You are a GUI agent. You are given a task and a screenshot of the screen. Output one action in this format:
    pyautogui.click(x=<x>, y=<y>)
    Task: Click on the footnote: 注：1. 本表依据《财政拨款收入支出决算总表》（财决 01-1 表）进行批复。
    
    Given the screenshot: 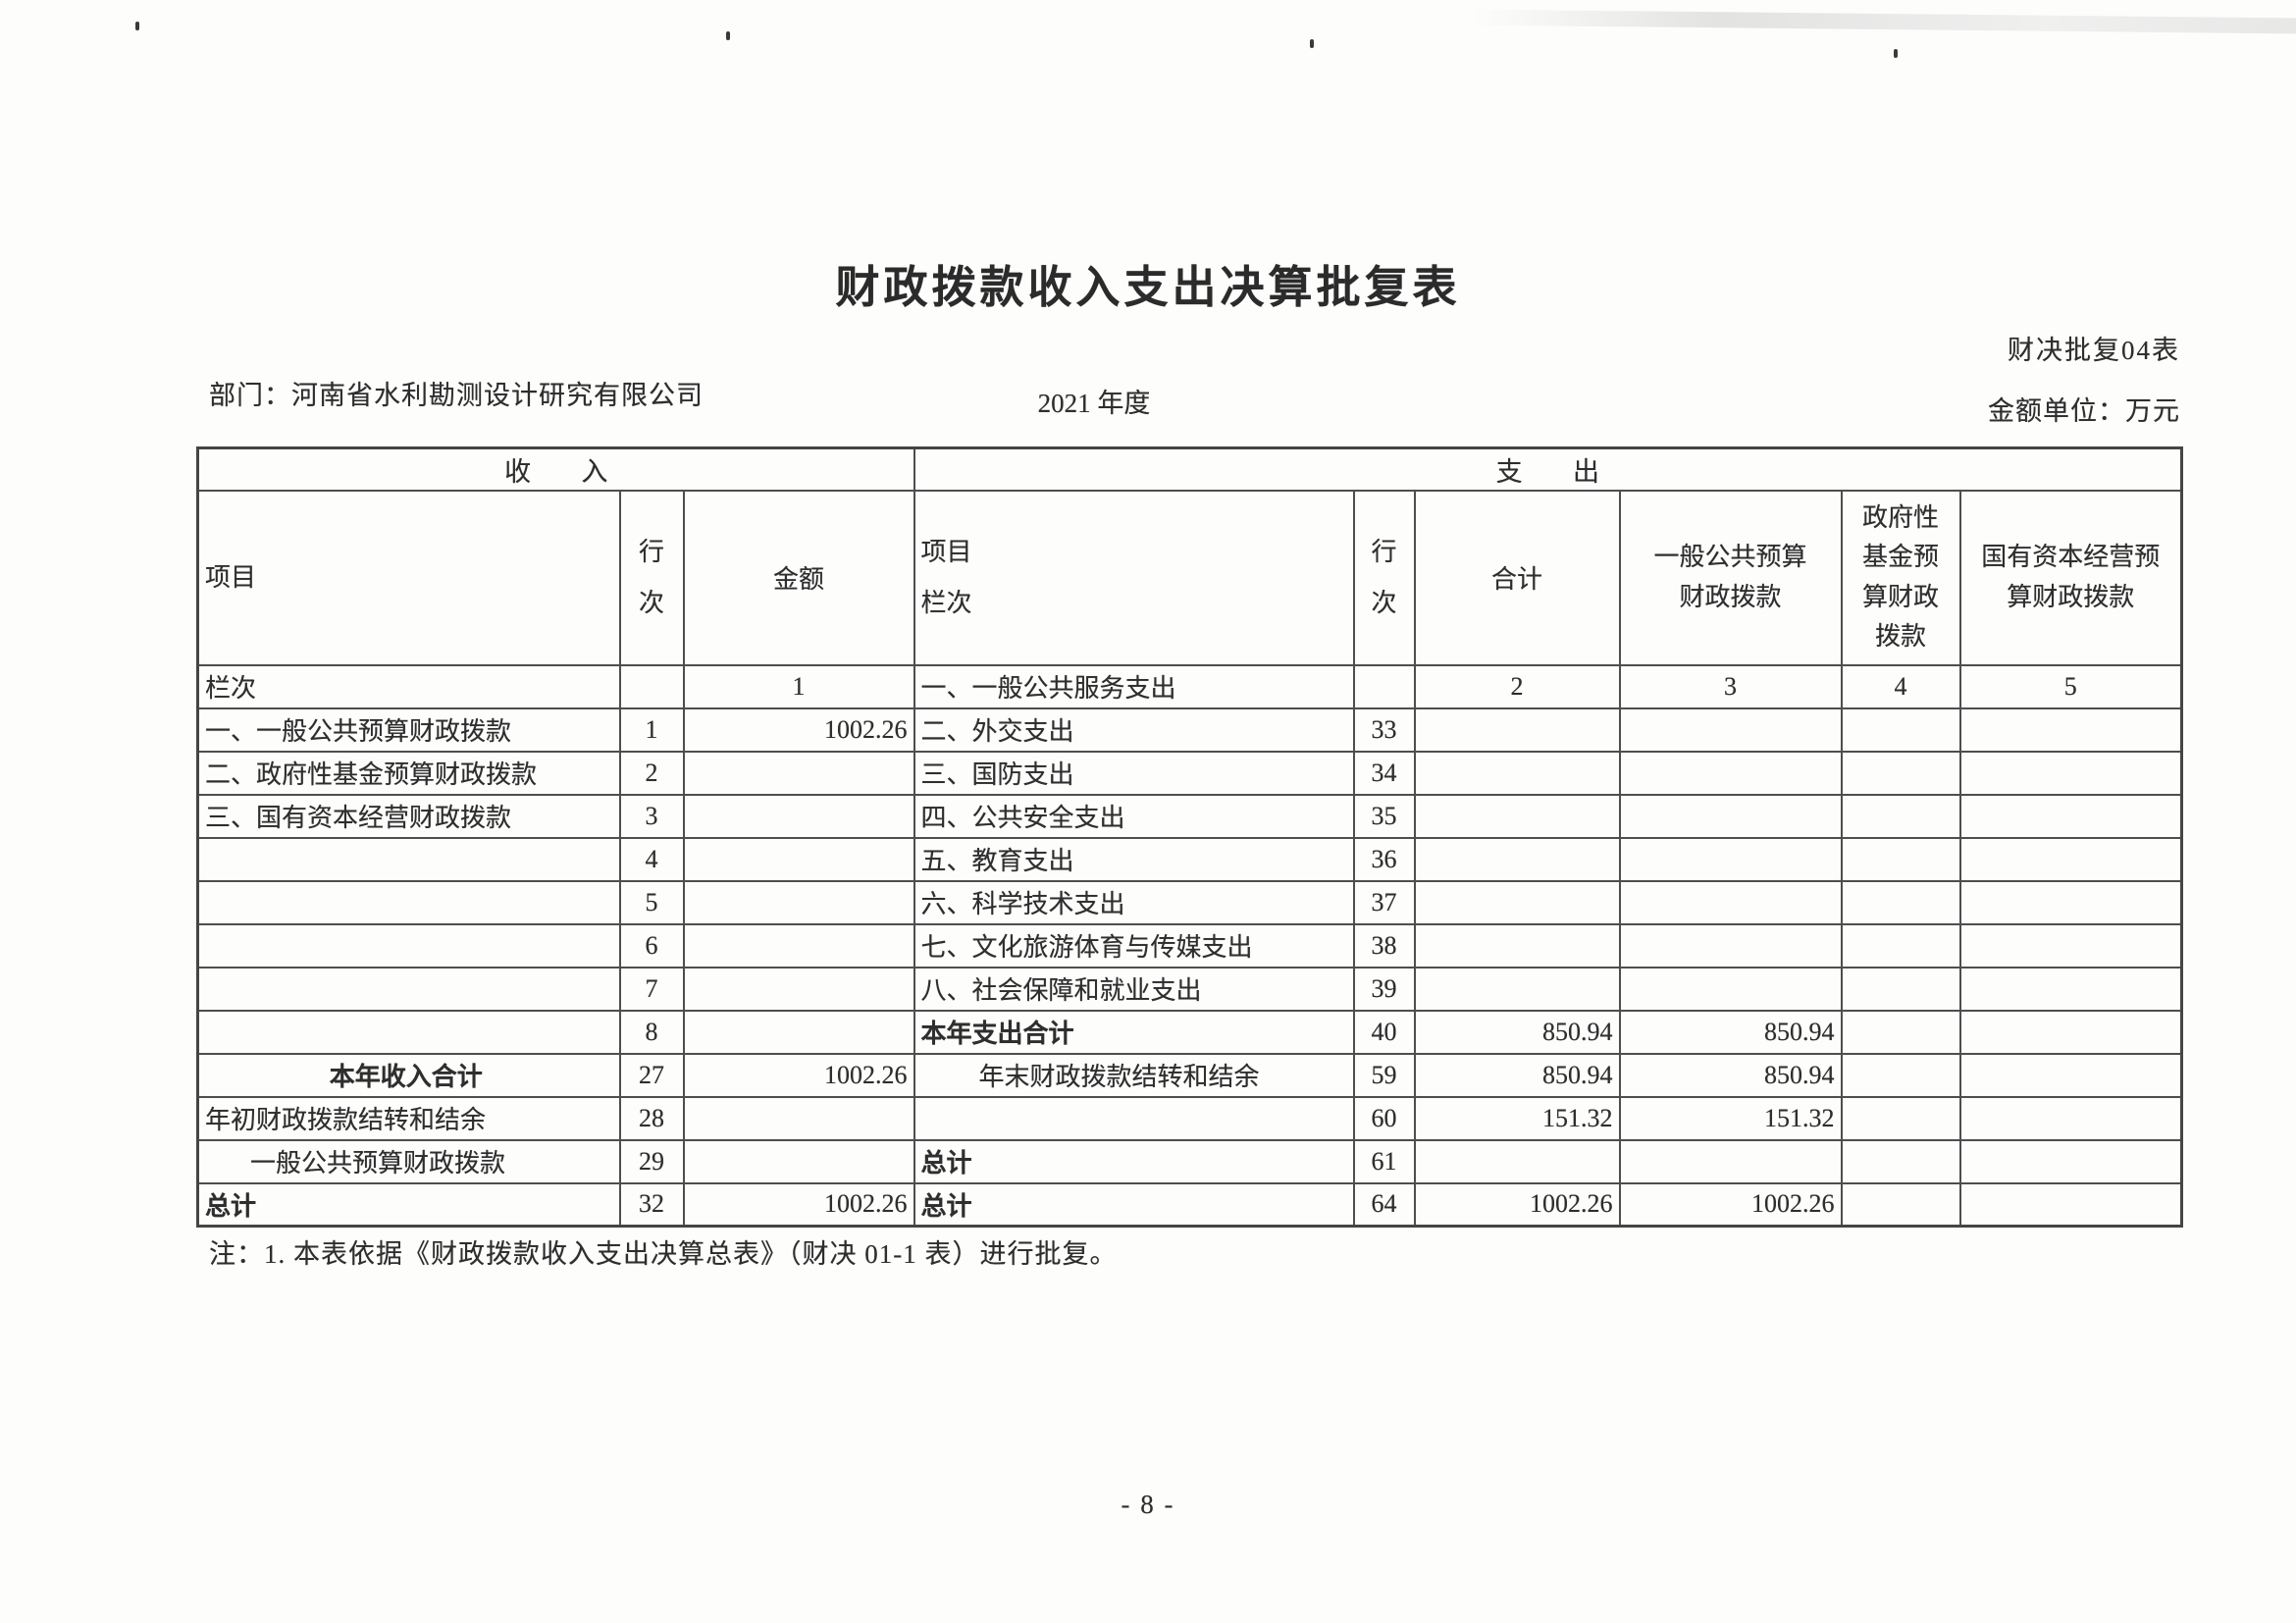 What is the action you would take?
    pyautogui.click(x=663, y=1254)
    